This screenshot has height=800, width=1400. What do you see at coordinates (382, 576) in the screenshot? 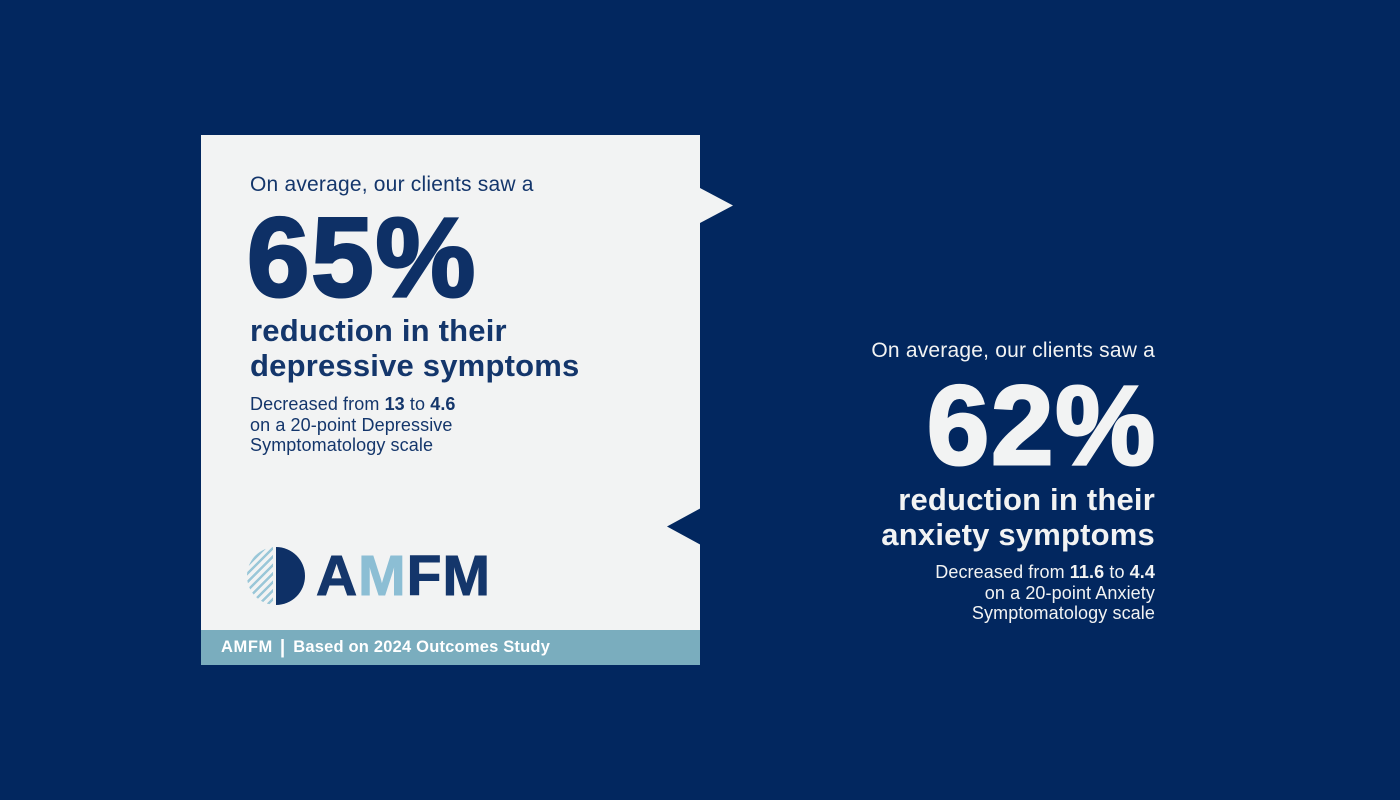
I see `logo-letter-m1: M` at bounding box center [382, 576].